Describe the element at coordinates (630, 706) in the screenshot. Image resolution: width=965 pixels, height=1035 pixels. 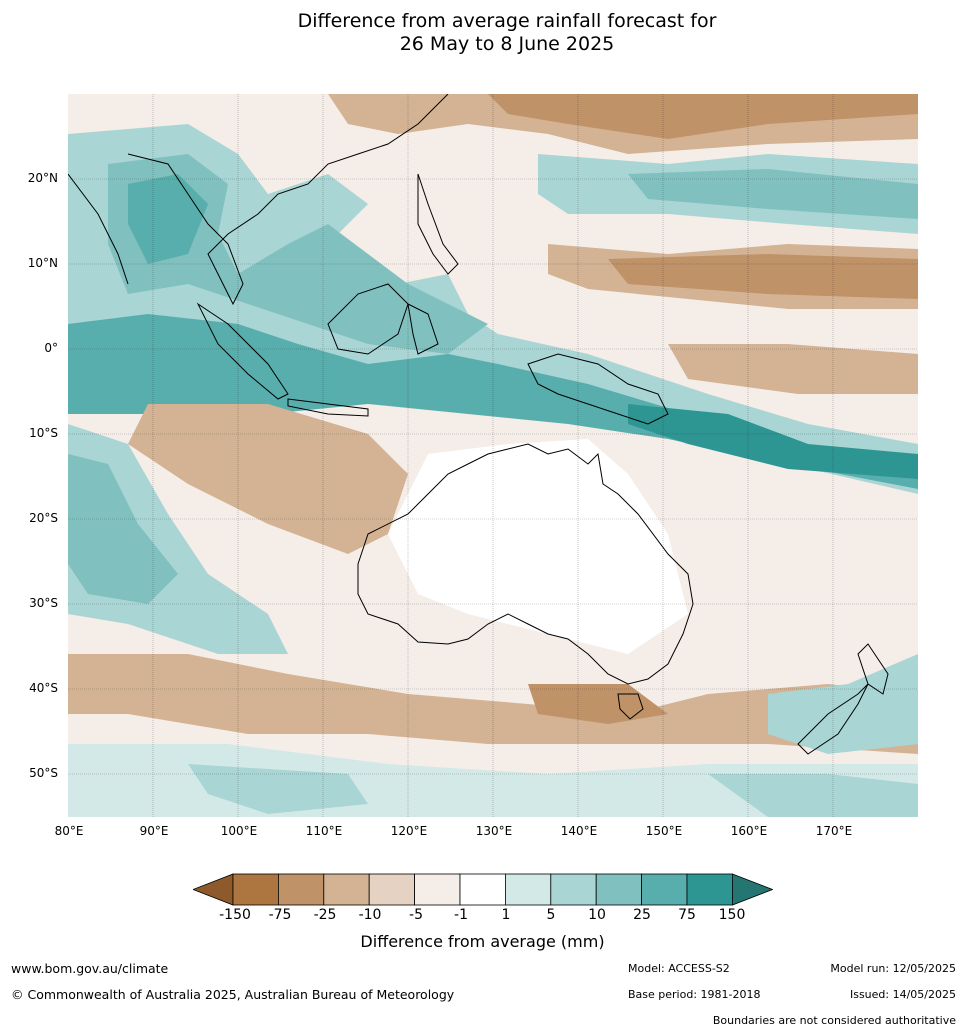
I see `tasmania-coastline` at that location.